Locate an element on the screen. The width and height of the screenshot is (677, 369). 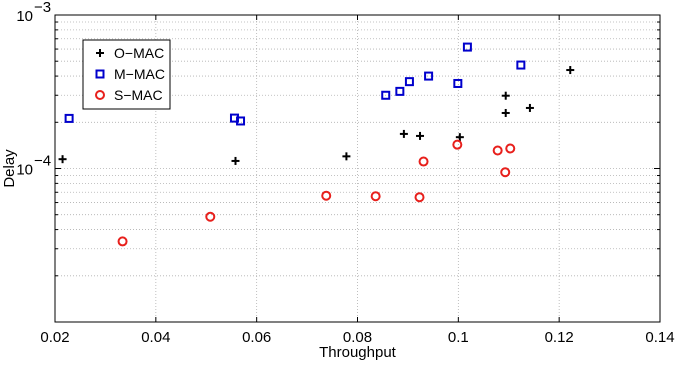
x-tick-label: 0.02 is located at coordinates (54, 337).